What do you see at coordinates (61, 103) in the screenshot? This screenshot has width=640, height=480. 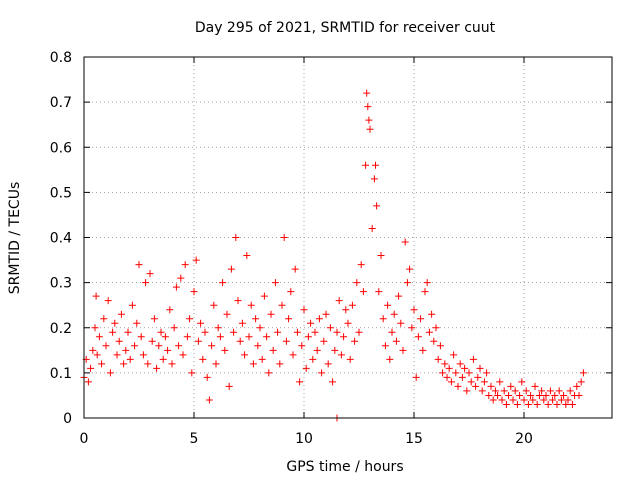 I see `y-tick-label: 0.7` at bounding box center [61, 103].